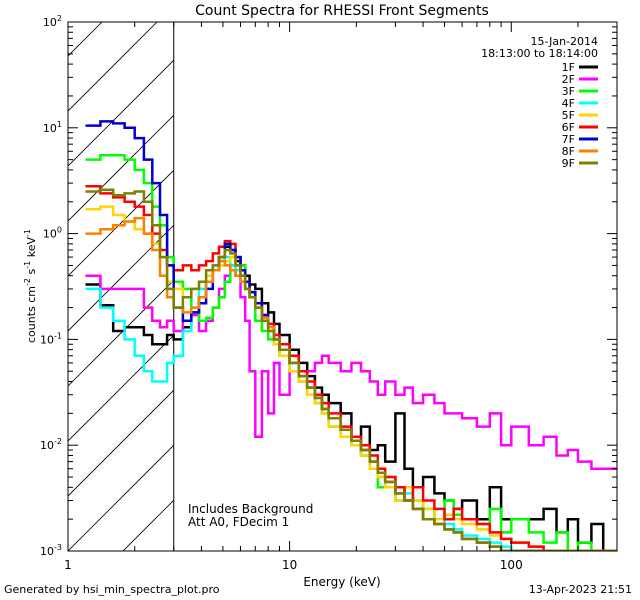 This screenshot has width=640, height=600. What do you see at coordinates (539, 53) in the screenshot?
I see `time-range-label: 18:13:00 to 18:14:00` at bounding box center [539, 53].